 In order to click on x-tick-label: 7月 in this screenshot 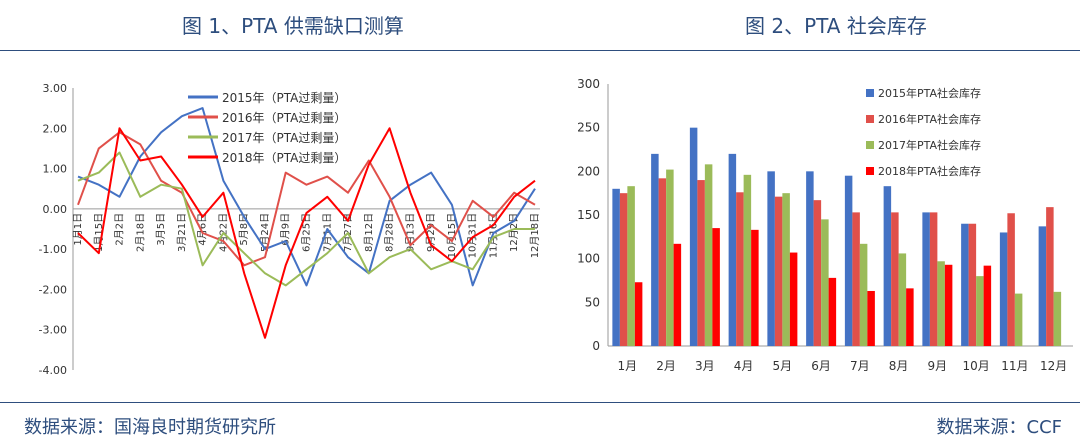, I will do `click(860, 366)`.